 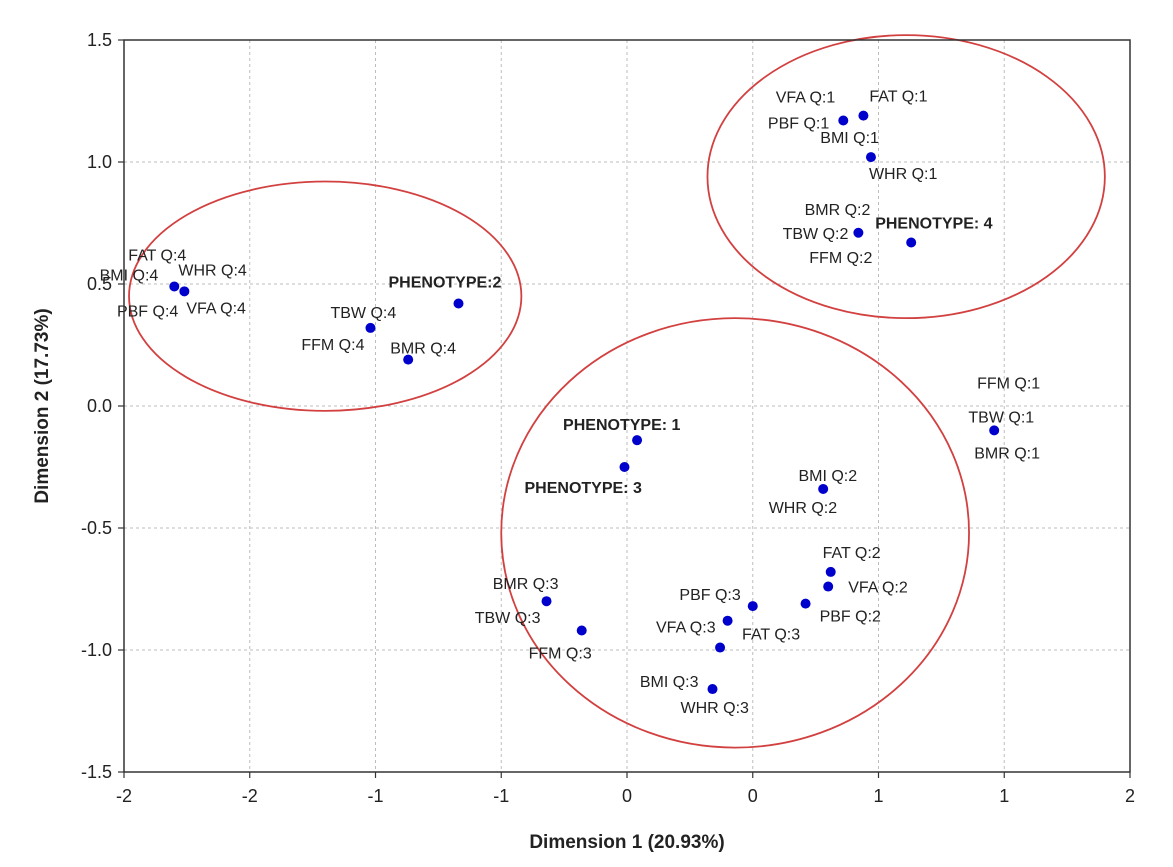 I want to click on point-label: BMR Q:4, so click(x=423, y=349).